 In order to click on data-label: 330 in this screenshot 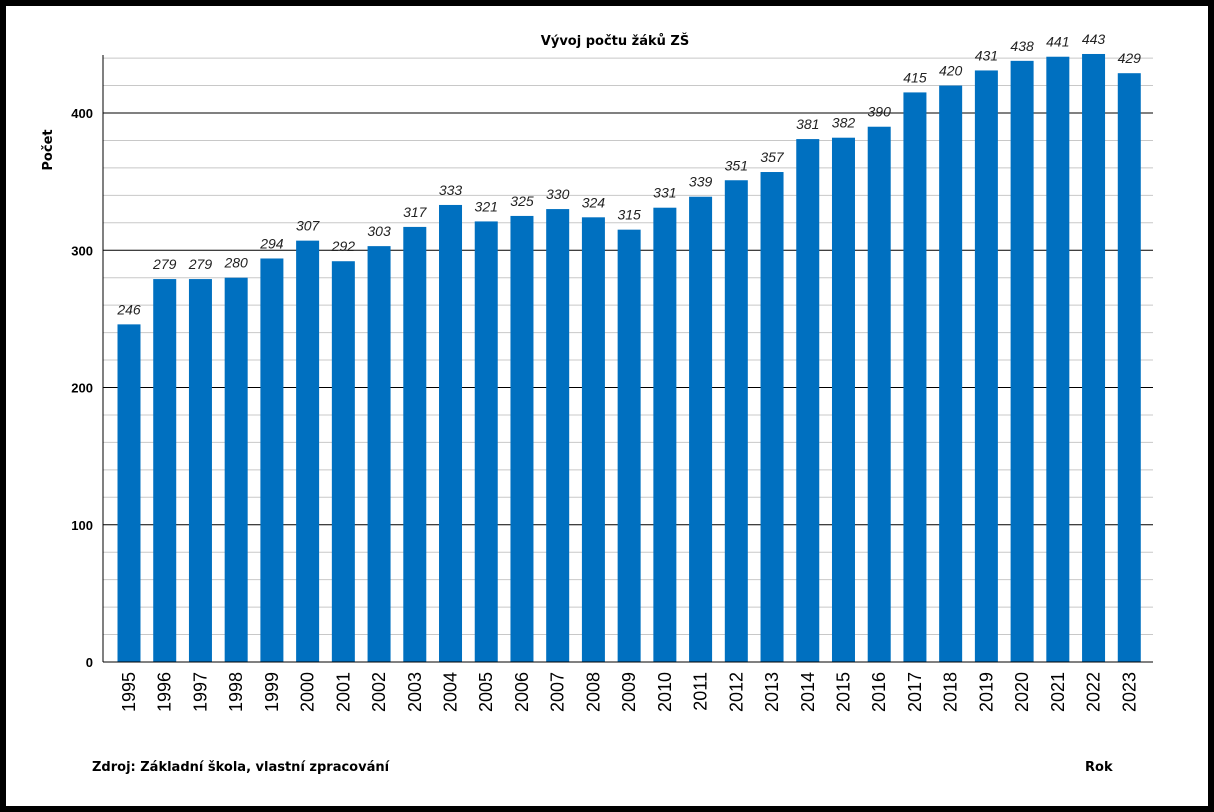, I will do `click(558, 194)`.